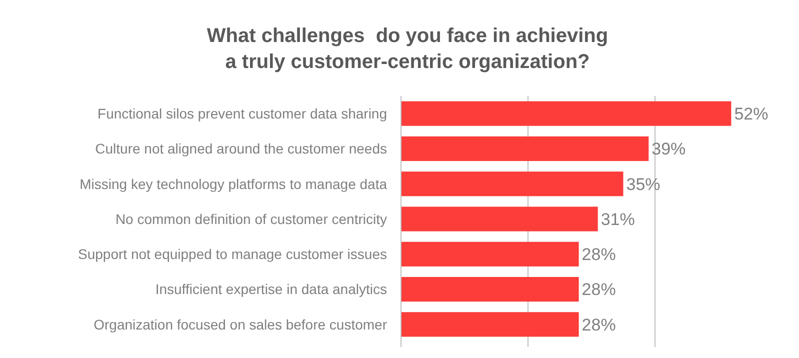 Image resolution: width=799 pixels, height=358 pixels. Describe the element at coordinates (751, 114) in the screenshot. I see `data-label: 52%` at that location.